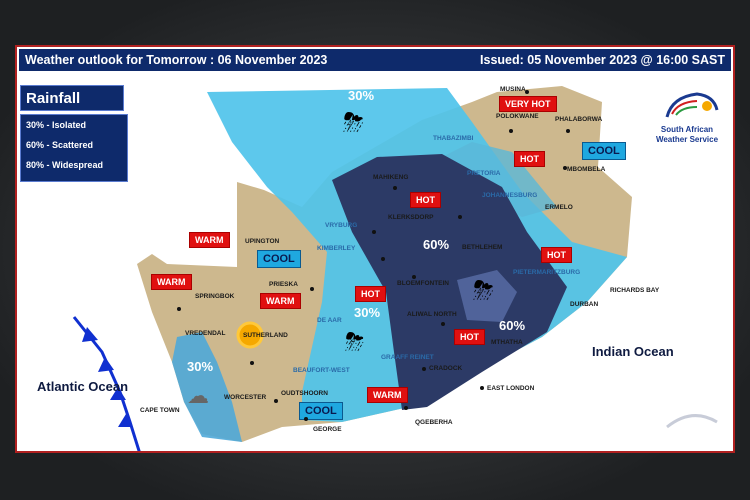 This screenshot has width=750, height=500. I want to click on lesotho-region, so click(487, 296).